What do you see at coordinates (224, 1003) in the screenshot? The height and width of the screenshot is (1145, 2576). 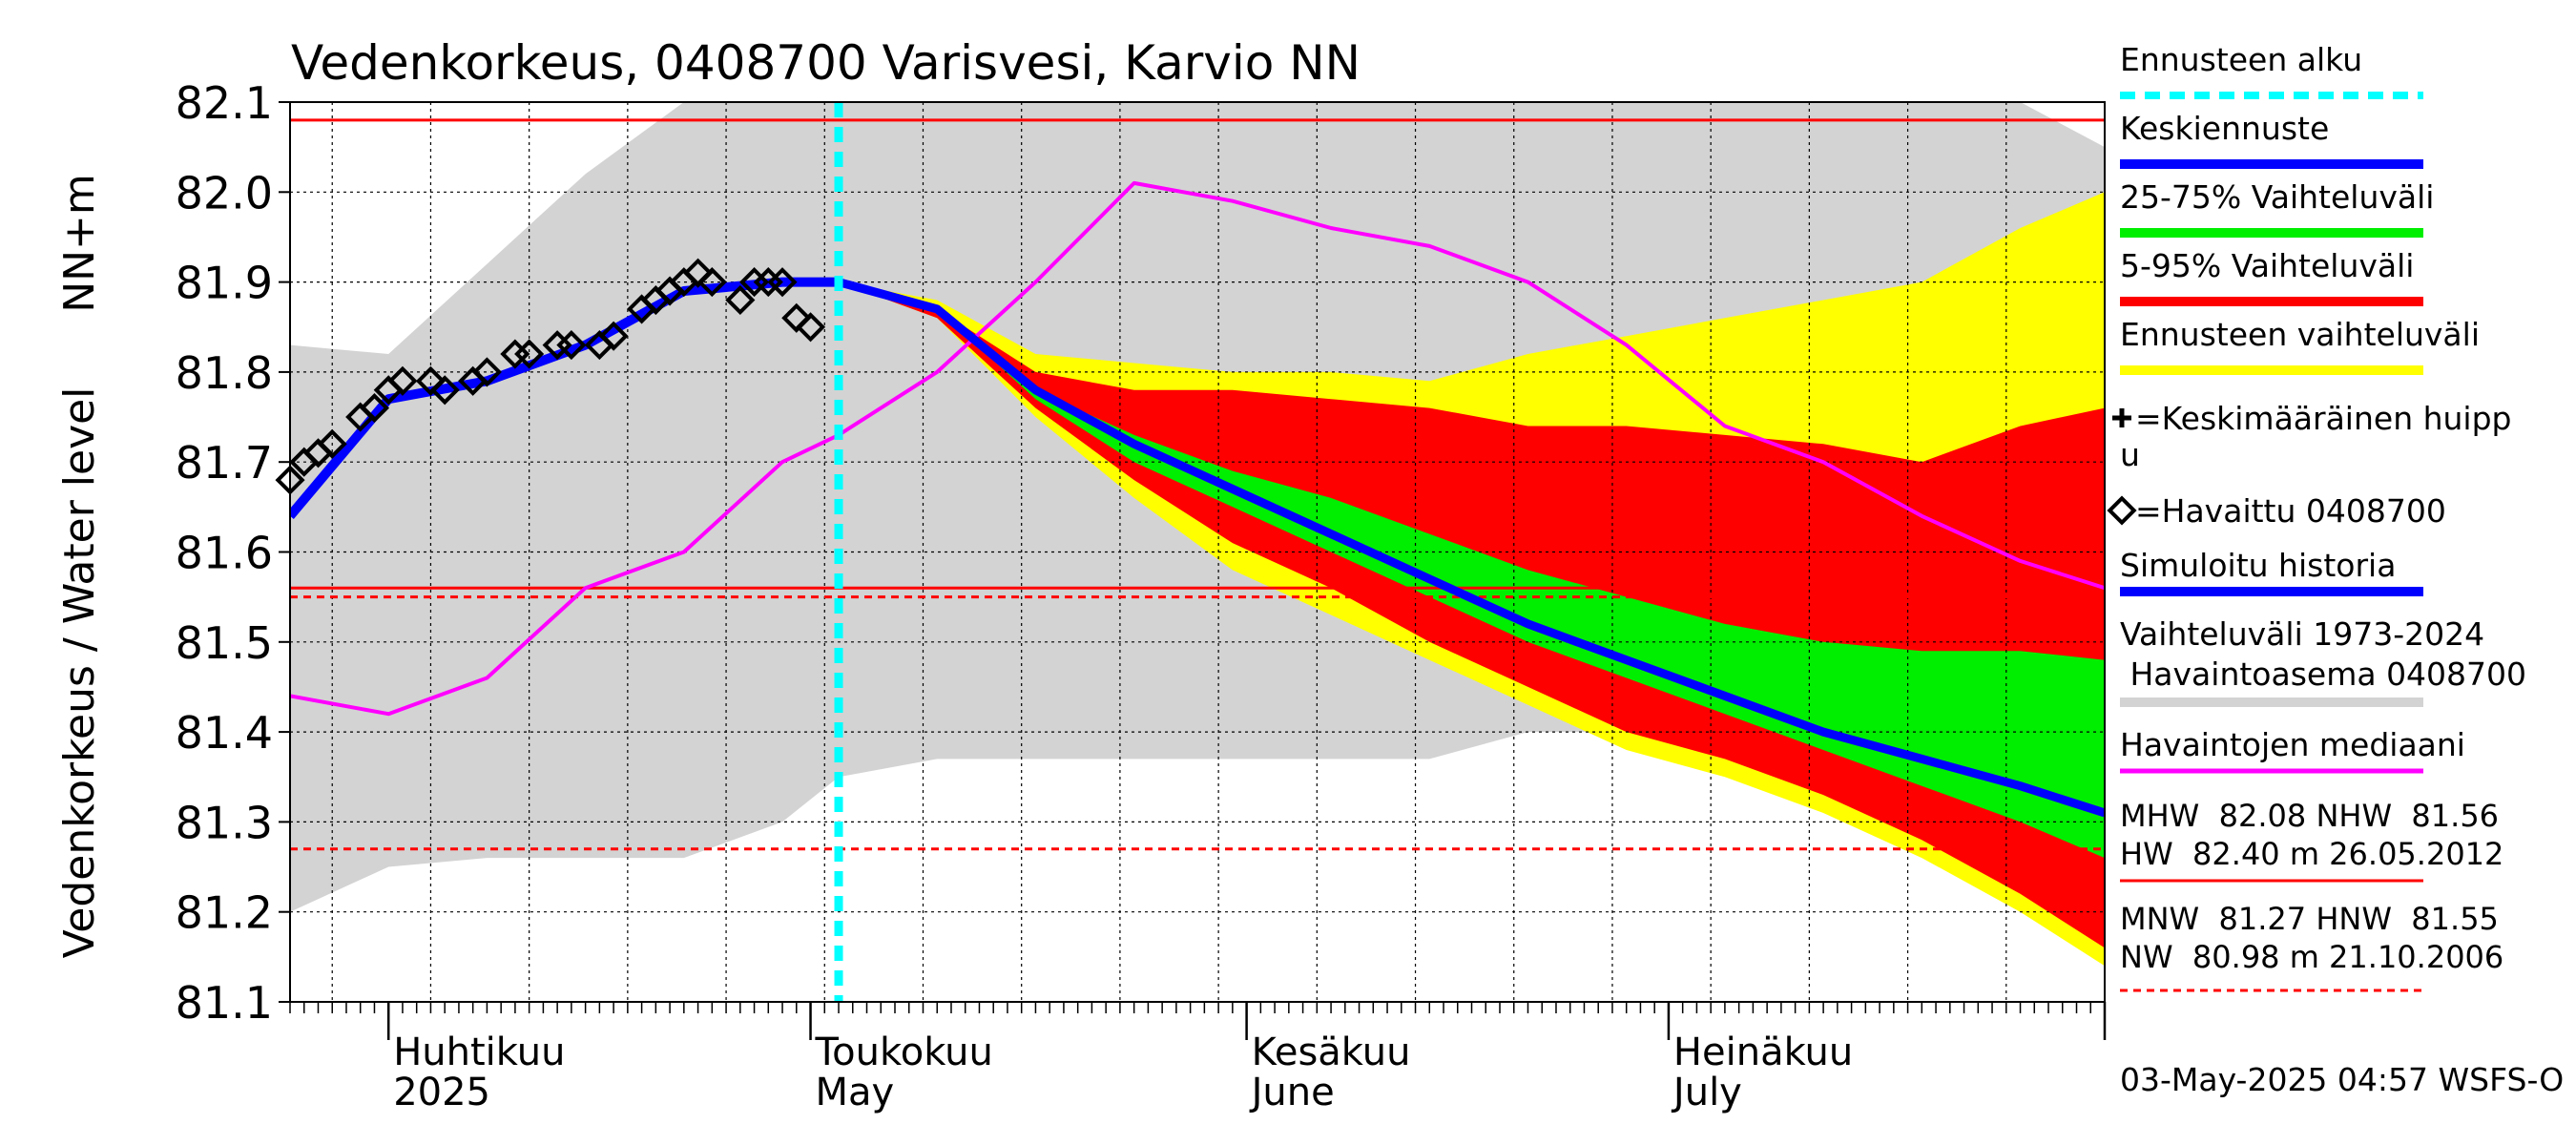 I see `y-tick-label: 81.1` at bounding box center [224, 1003].